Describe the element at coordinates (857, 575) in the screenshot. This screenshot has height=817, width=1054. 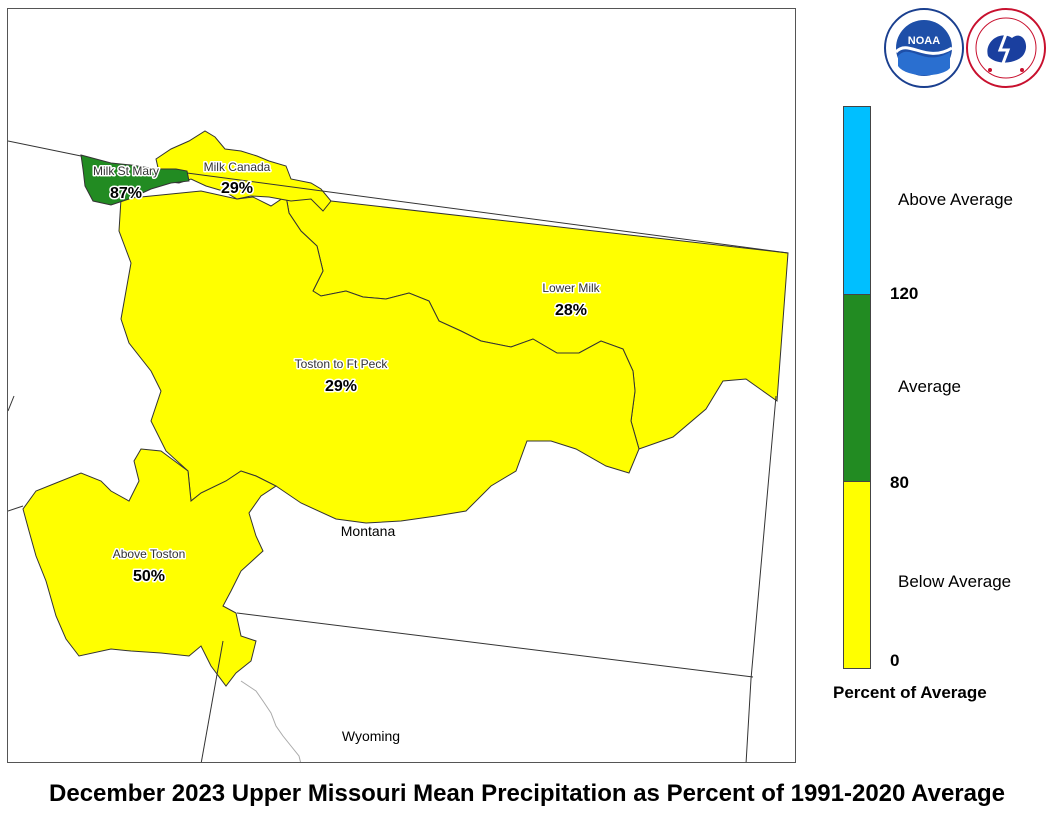
I see `legend-band-below-average` at that location.